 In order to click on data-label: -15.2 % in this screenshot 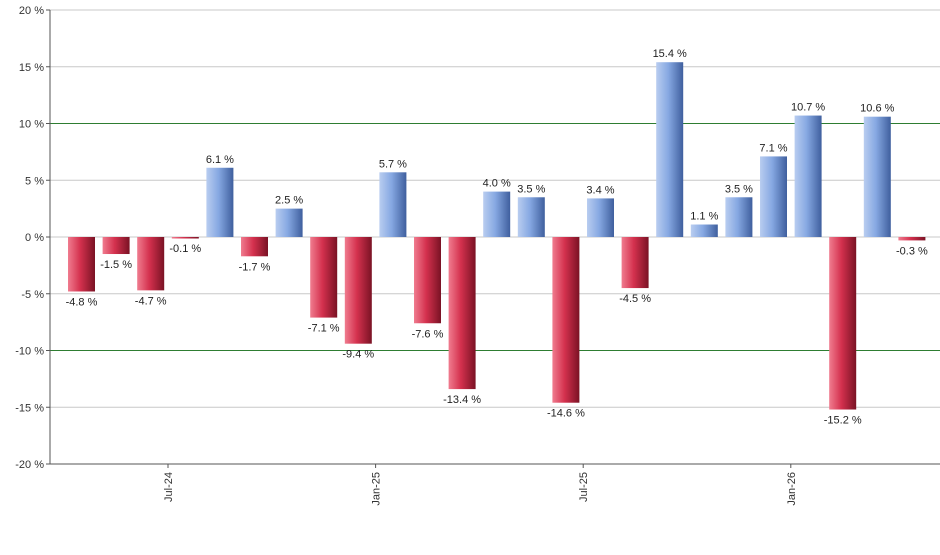, I will do `click(843, 421)`.